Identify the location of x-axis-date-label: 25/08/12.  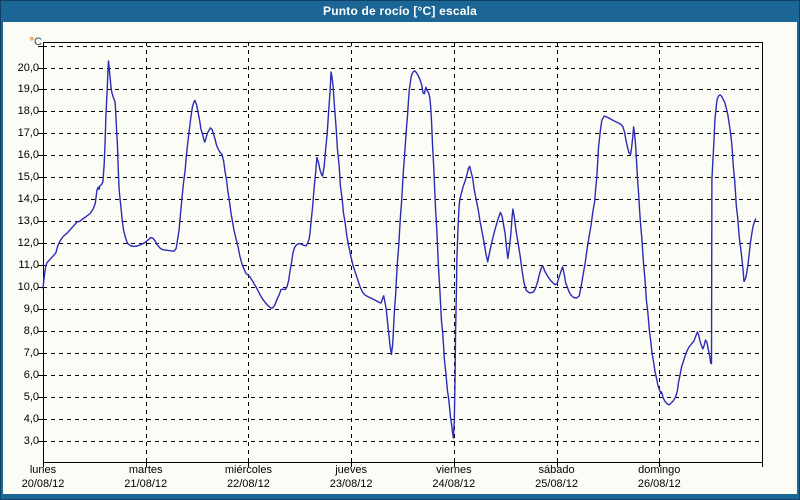
(556, 484).